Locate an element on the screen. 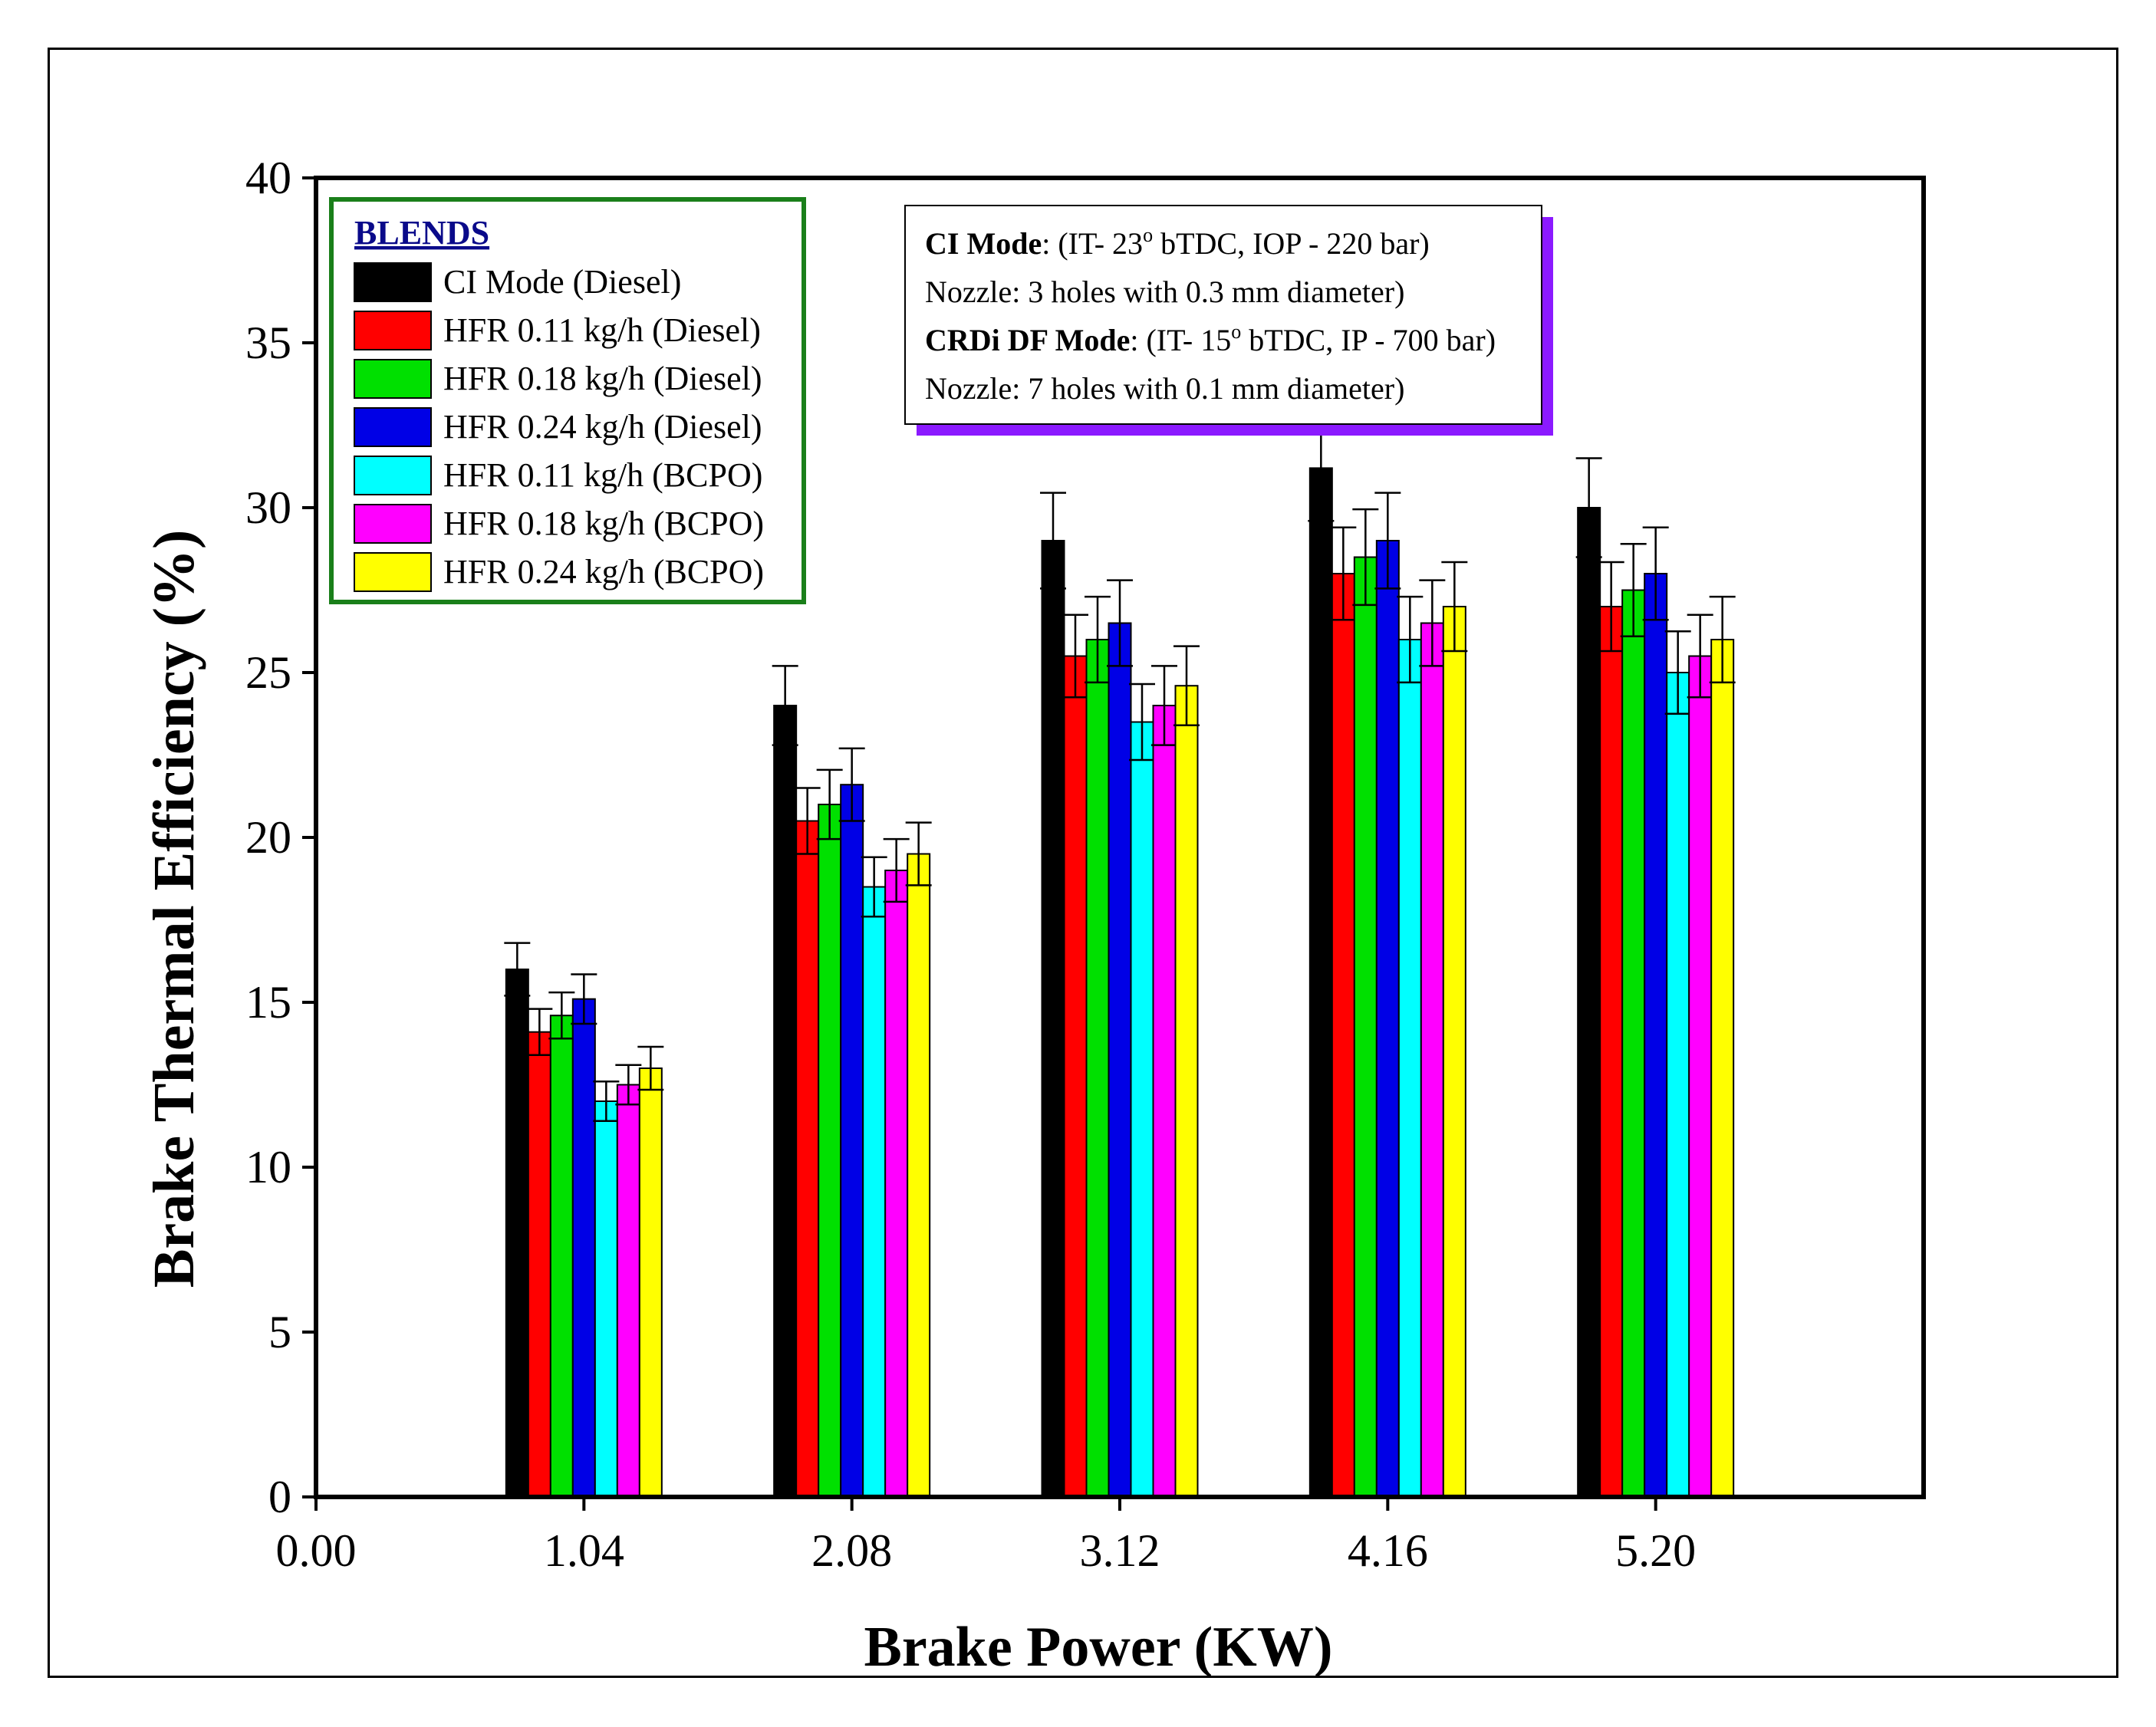  info-line-2: Nozzle: 3 holes with 0.3 mm diameter) is located at coordinates (1164, 292).